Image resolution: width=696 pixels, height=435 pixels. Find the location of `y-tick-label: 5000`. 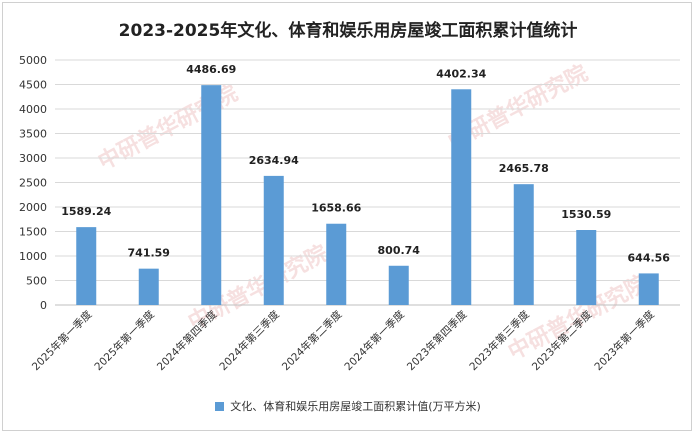

y-tick-label: 5000 is located at coordinates (33, 60).